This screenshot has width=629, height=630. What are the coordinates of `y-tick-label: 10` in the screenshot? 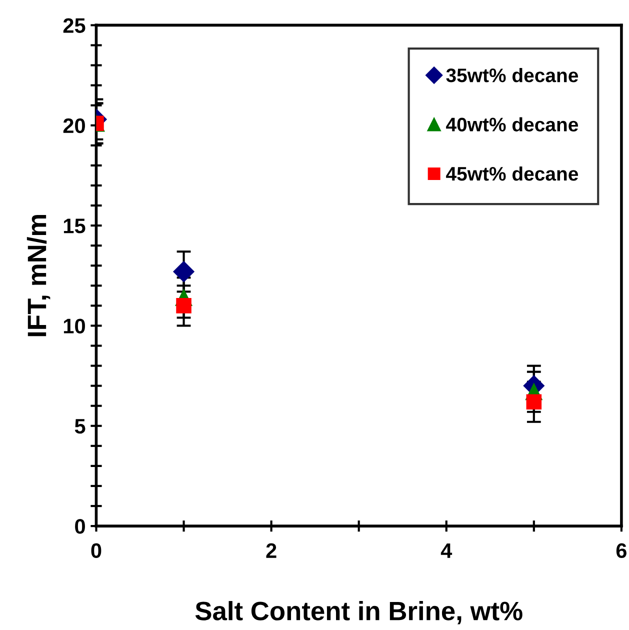 It's located at (74, 326).